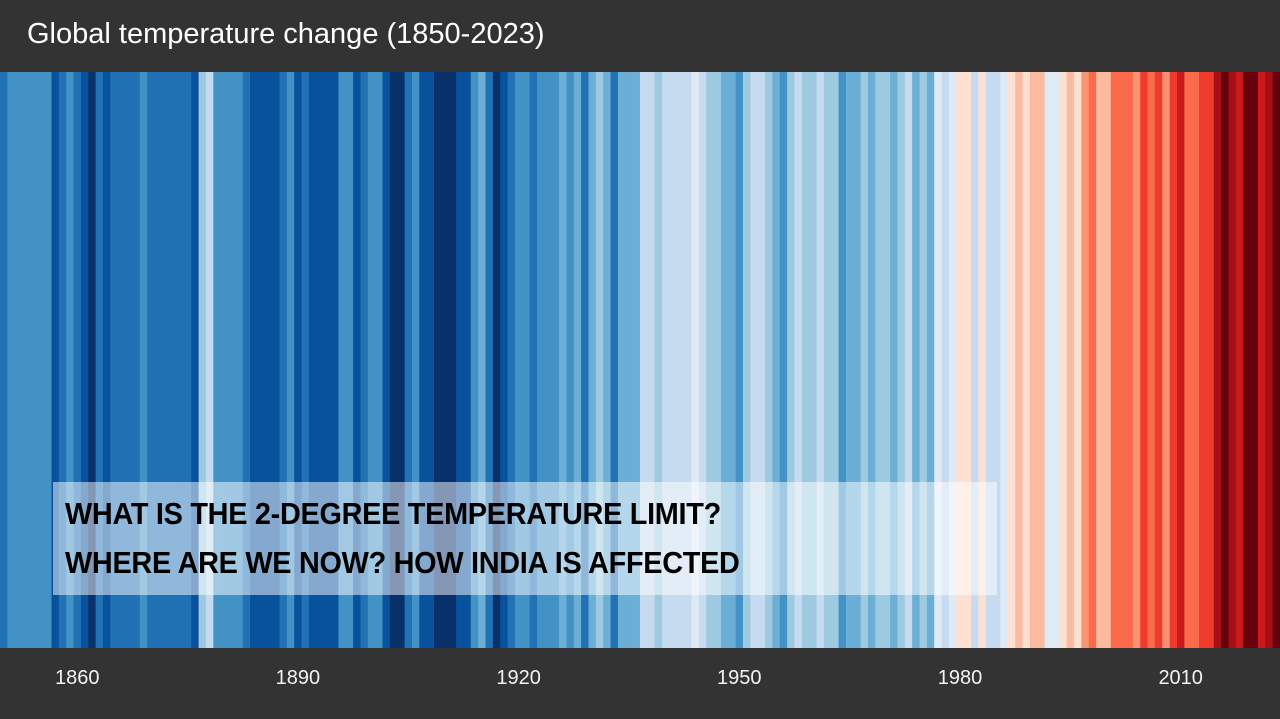 The image size is (1280, 719). I want to click on stripe-1964, so click(842, 360).